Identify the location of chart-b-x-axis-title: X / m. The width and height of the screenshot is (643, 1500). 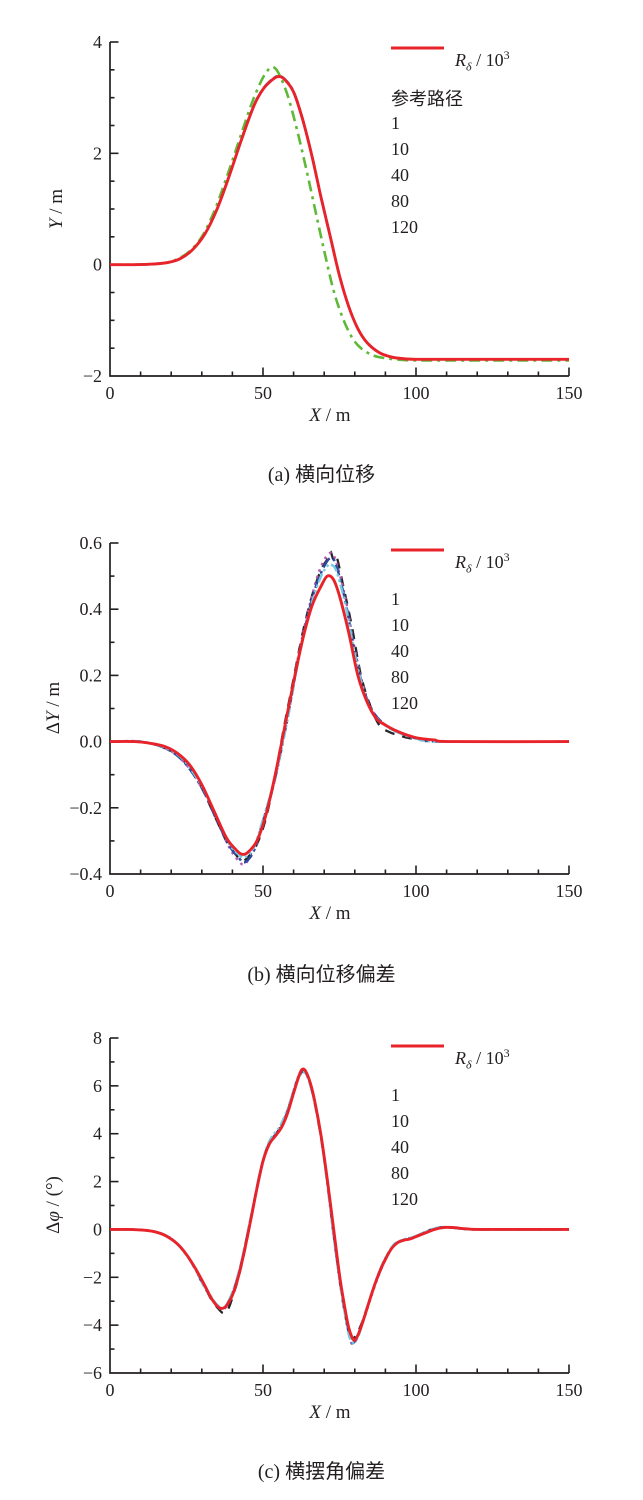
(330, 913).